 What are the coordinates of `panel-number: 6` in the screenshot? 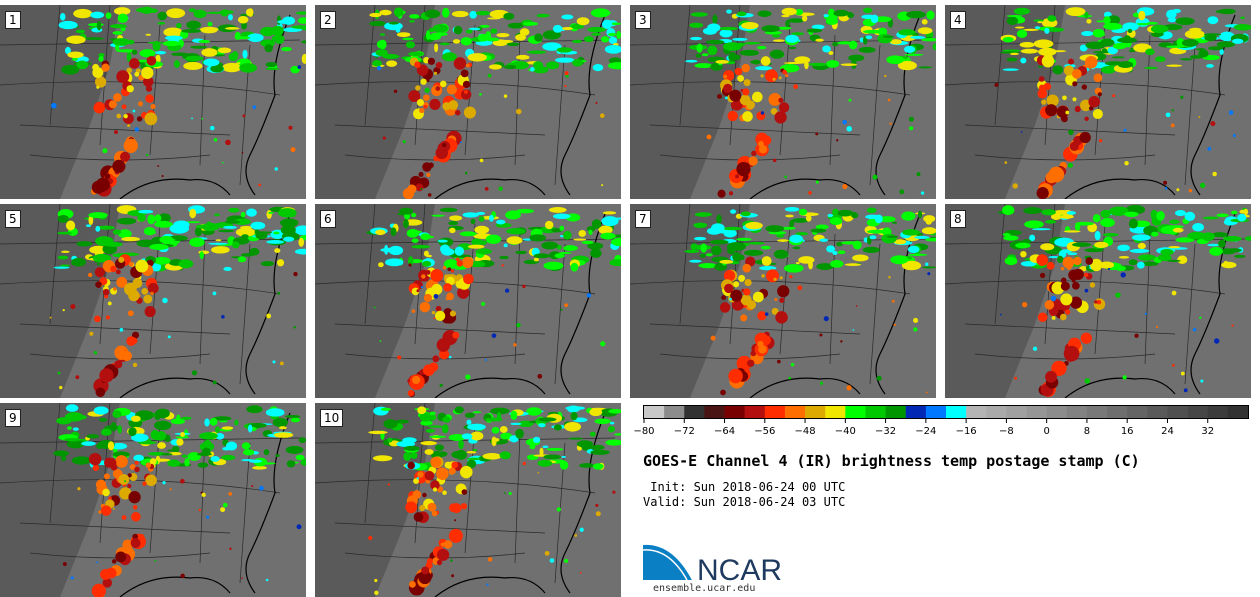 It's located at (328, 219).